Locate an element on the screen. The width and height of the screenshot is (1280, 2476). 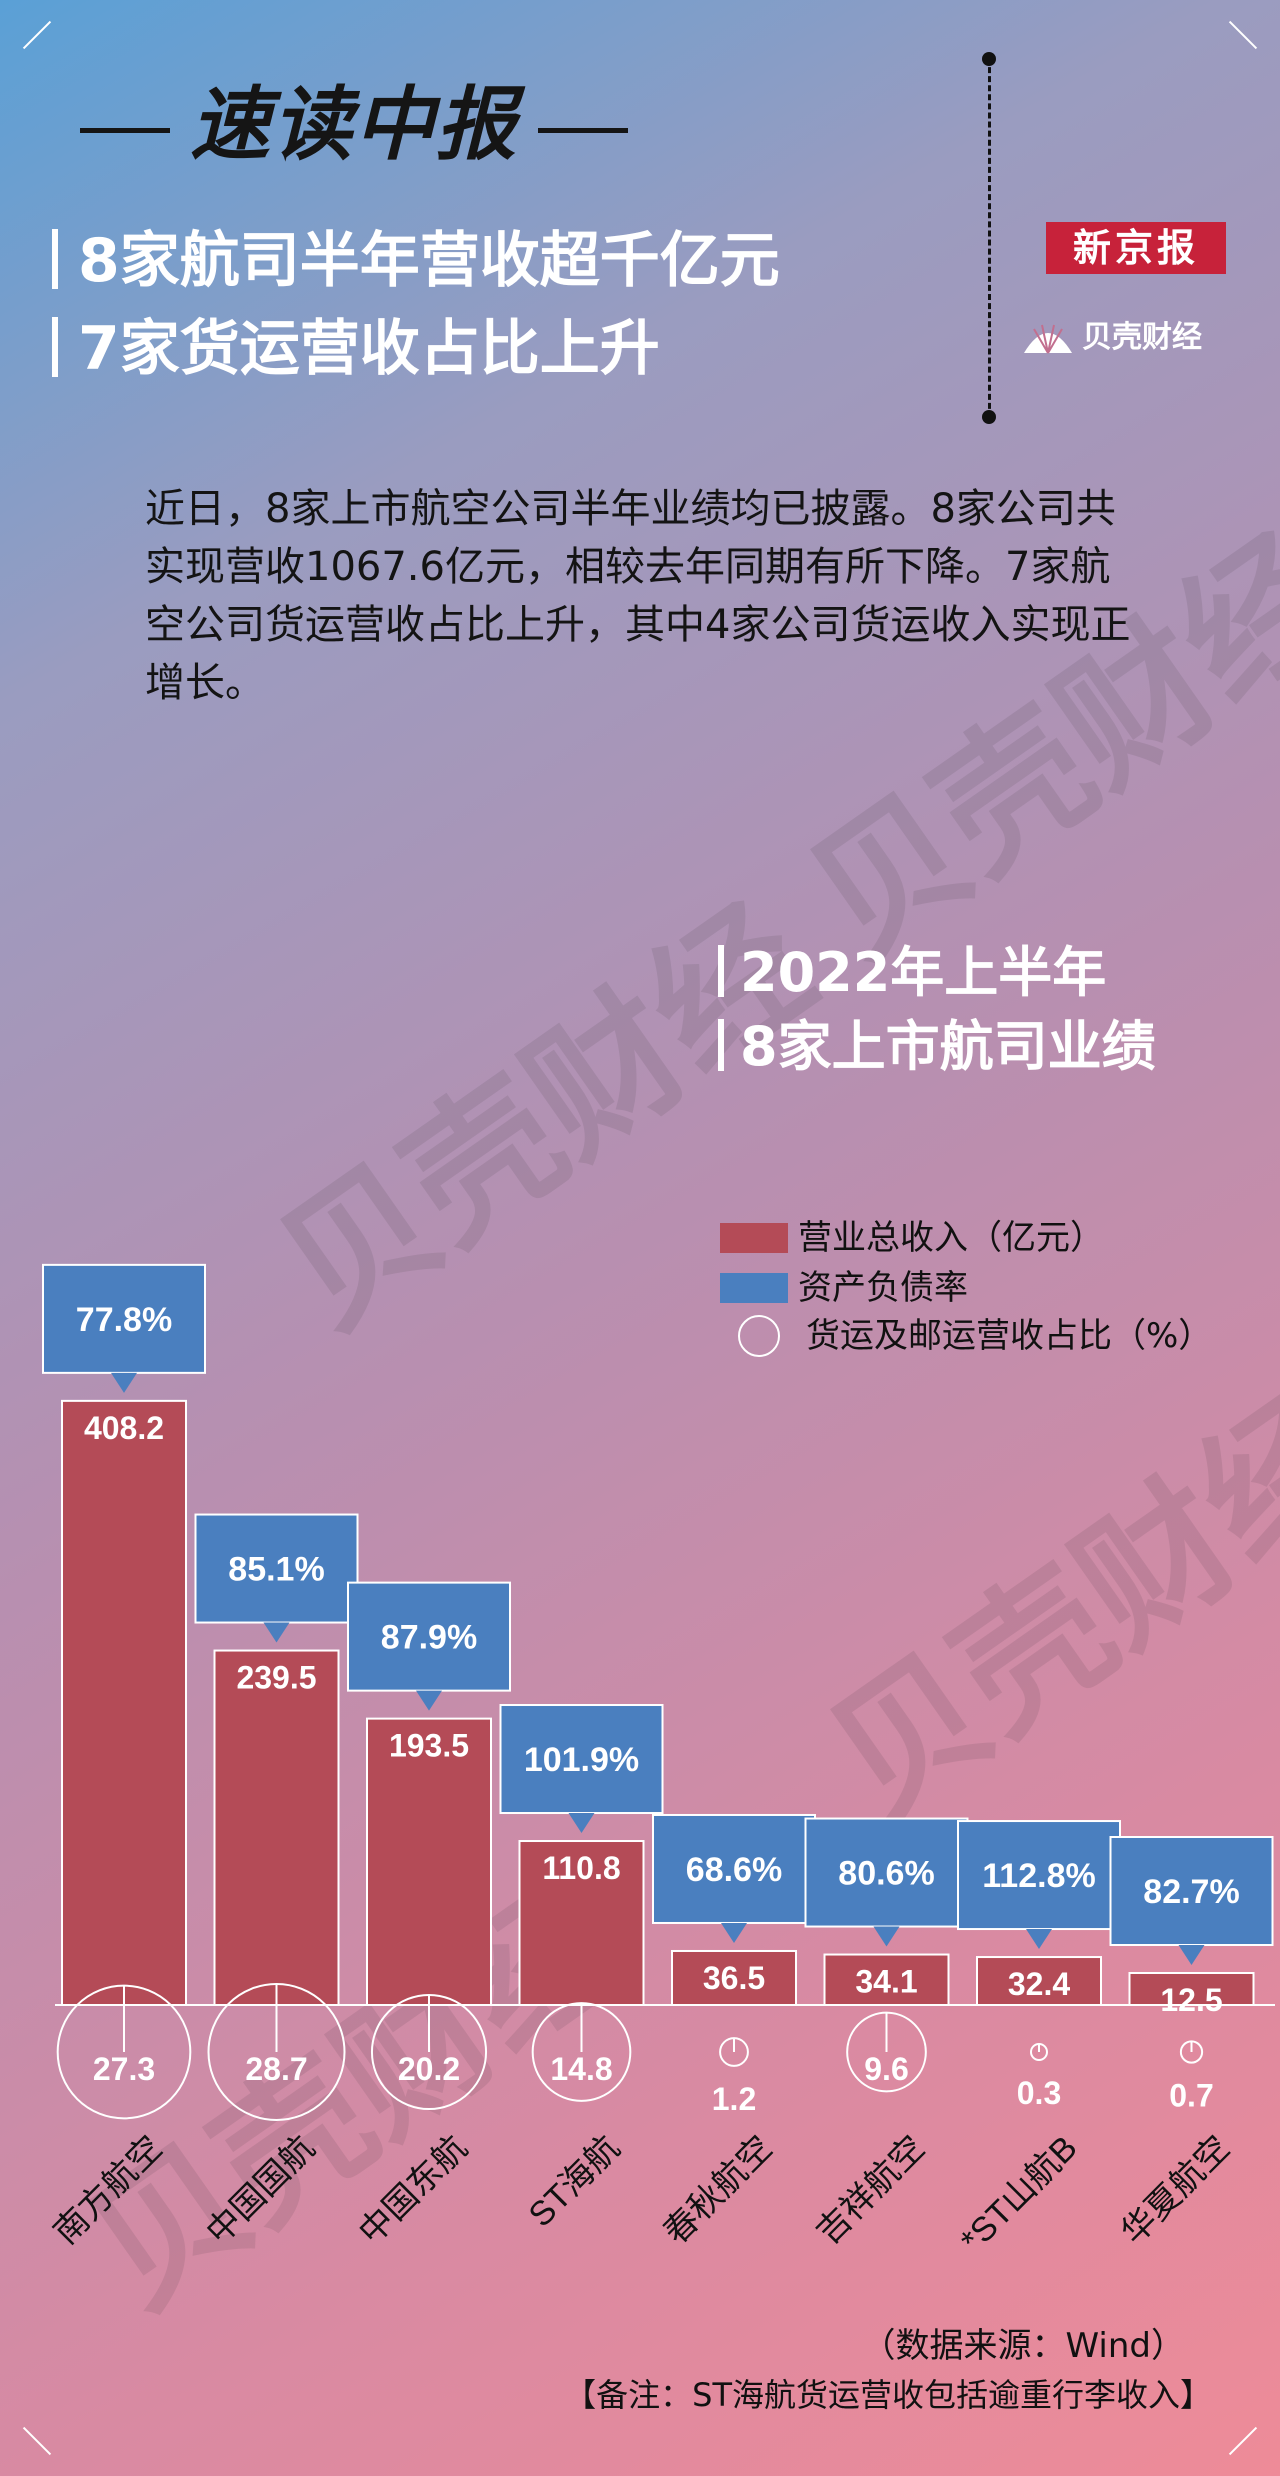
chart-title-2-text: 8家上市航司业绩 is located at coordinates (948, 1046).